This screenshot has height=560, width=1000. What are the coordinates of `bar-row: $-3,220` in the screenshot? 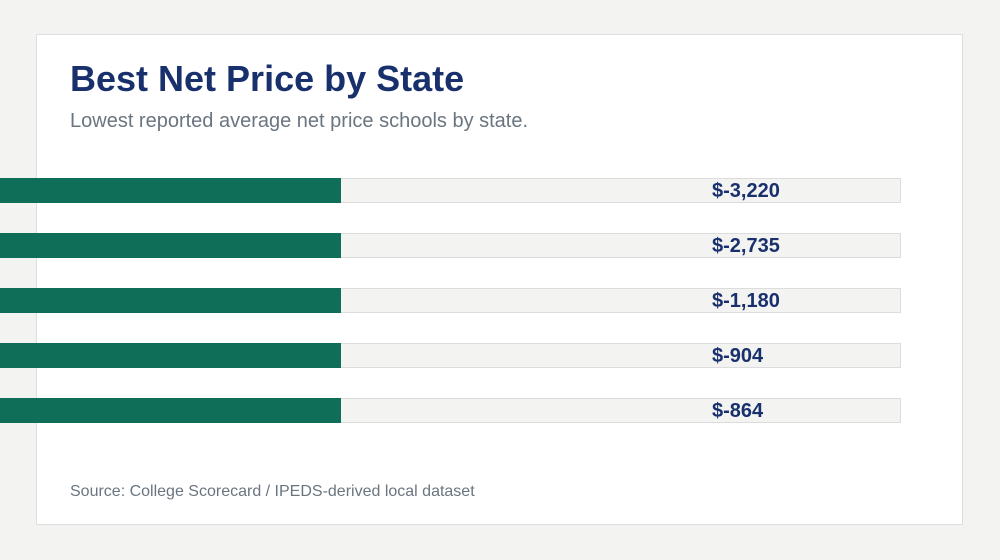 It's located at (450, 190).